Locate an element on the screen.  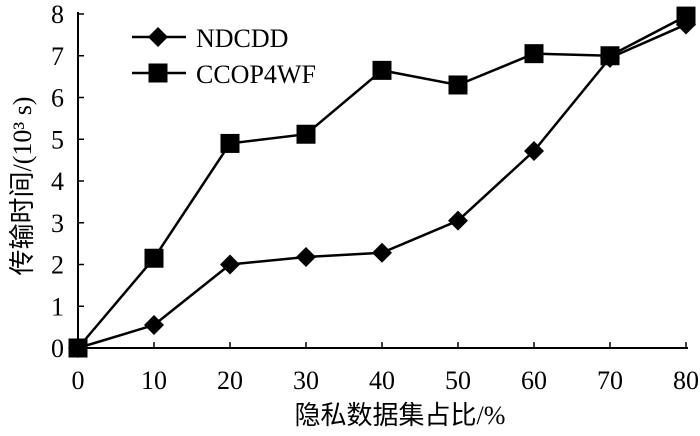
y-tick-label-8: 8 is located at coordinates (57, 14).